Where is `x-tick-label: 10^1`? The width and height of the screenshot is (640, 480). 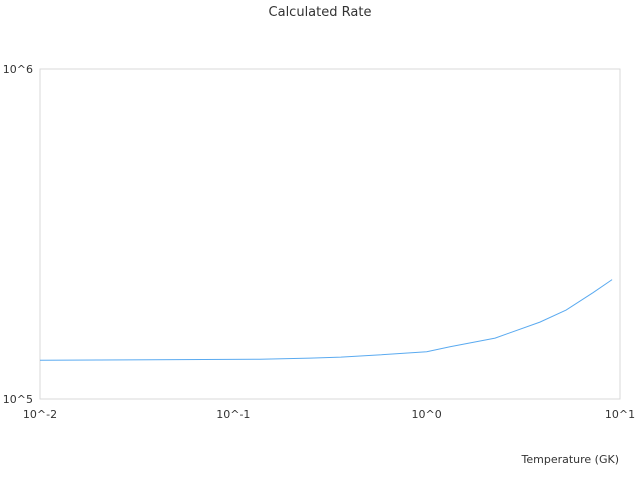
x-tick-label: 10^1 is located at coordinates (620, 414).